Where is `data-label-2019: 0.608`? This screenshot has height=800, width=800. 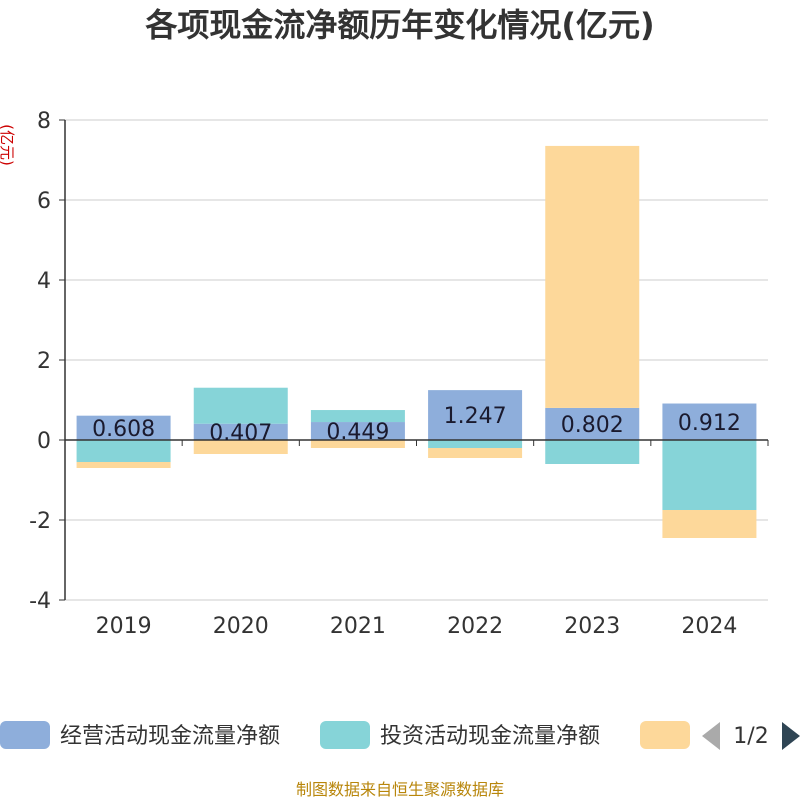 data-label-2019: 0.608 is located at coordinates (123, 429).